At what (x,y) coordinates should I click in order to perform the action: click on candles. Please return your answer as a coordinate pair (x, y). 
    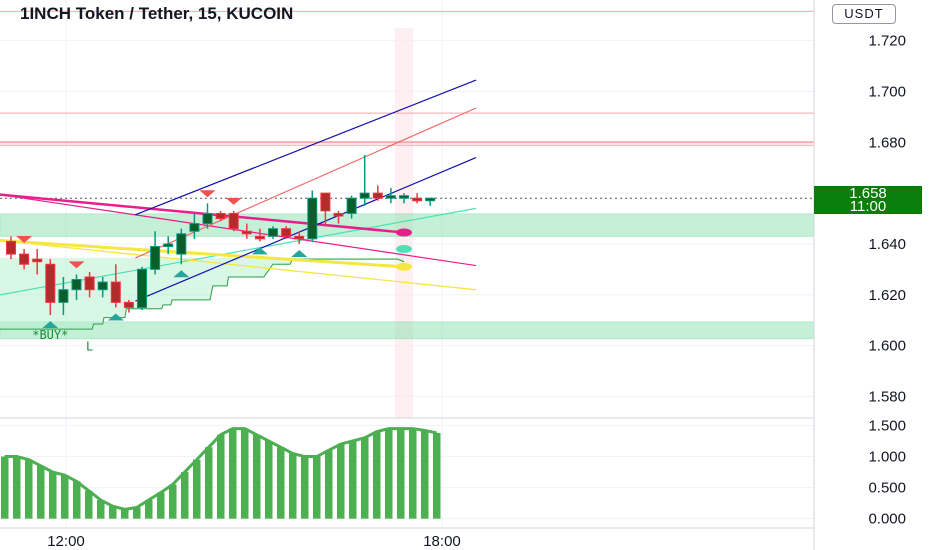
    Looking at the image, I should click on (221, 235).